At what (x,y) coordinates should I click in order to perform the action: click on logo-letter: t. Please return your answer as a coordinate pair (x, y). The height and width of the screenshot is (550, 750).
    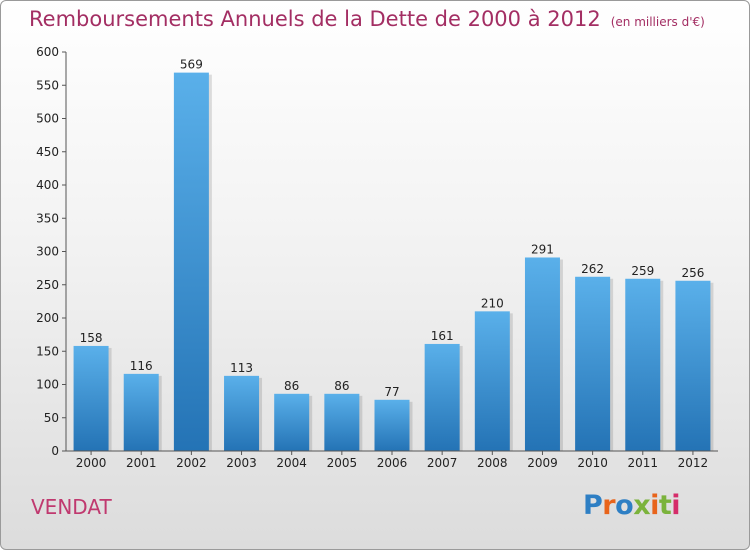
    Looking at the image, I should click on (665, 505).